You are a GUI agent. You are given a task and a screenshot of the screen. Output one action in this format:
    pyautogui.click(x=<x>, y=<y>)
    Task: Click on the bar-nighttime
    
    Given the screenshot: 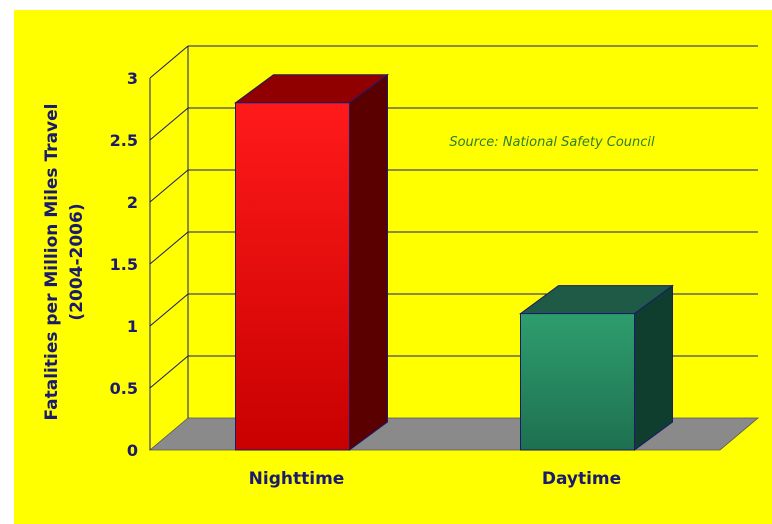 What is the action you would take?
    pyautogui.click(x=311, y=262)
    